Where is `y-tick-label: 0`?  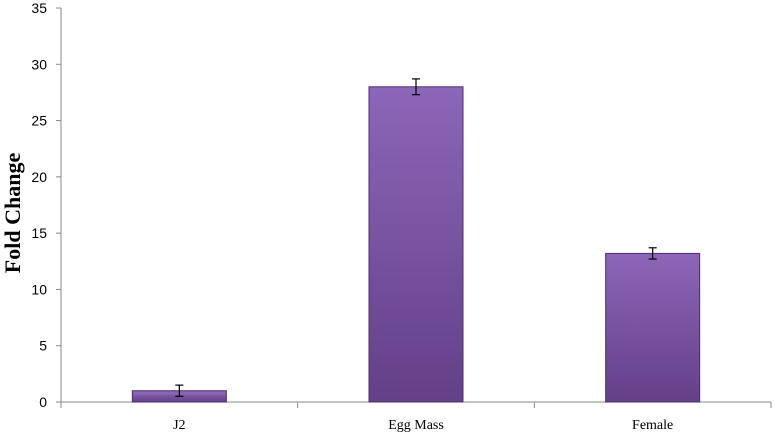 y-tick-label: 0 is located at coordinates (43, 402).